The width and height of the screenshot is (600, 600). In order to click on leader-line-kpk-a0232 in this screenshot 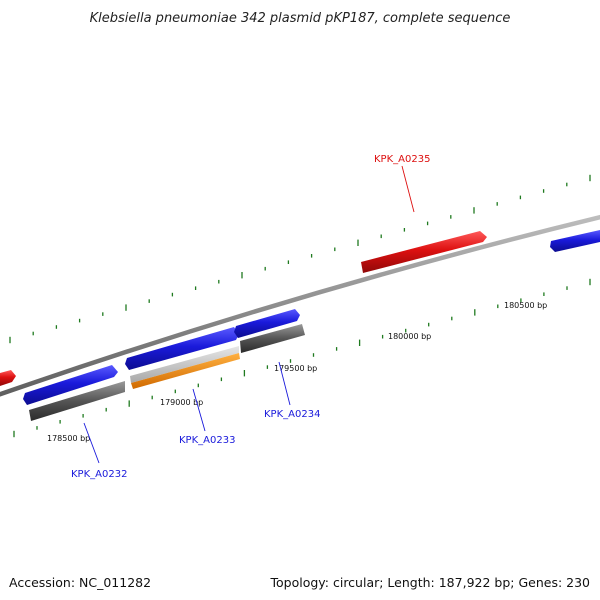, I will do `click(91, 443)`.